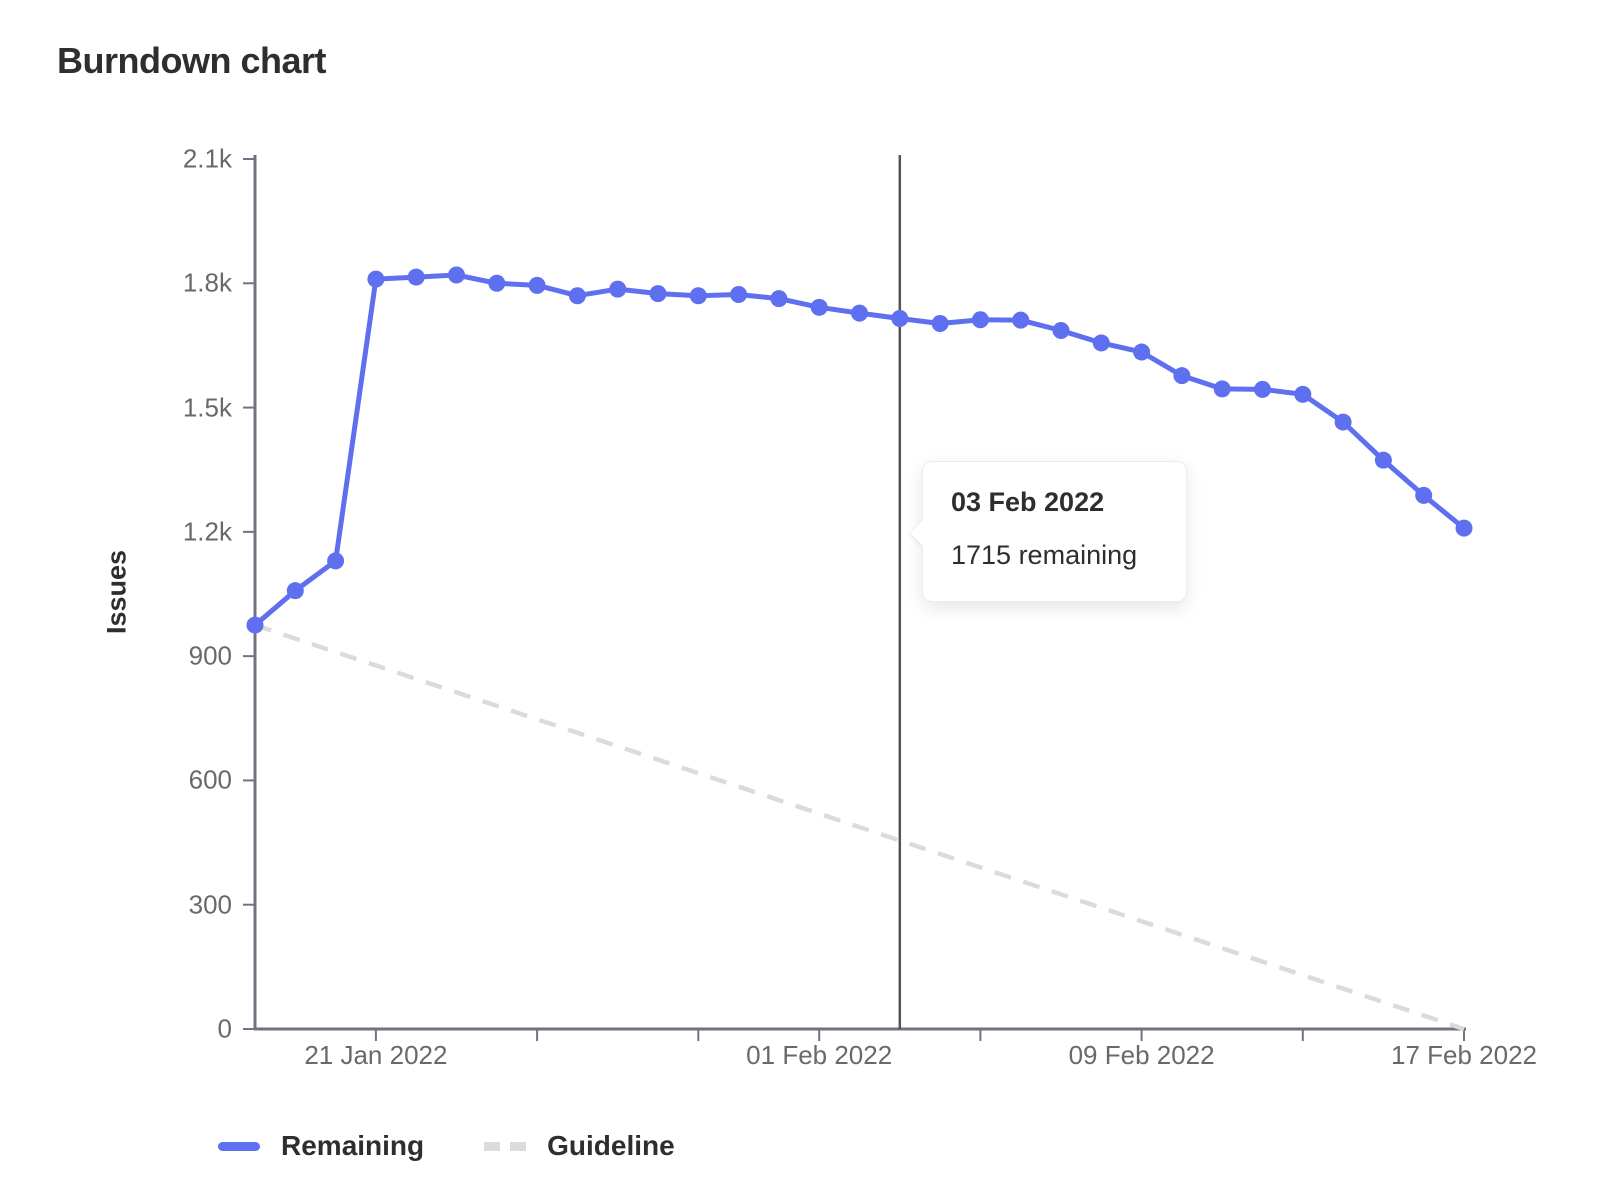 This screenshot has width=1622, height=1204. What do you see at coordinates (1054, 531) in the screenshot?
I see `chart-tooltip: 03 Feb 2022 1715 remaining` at bounding box center [1054, 531].